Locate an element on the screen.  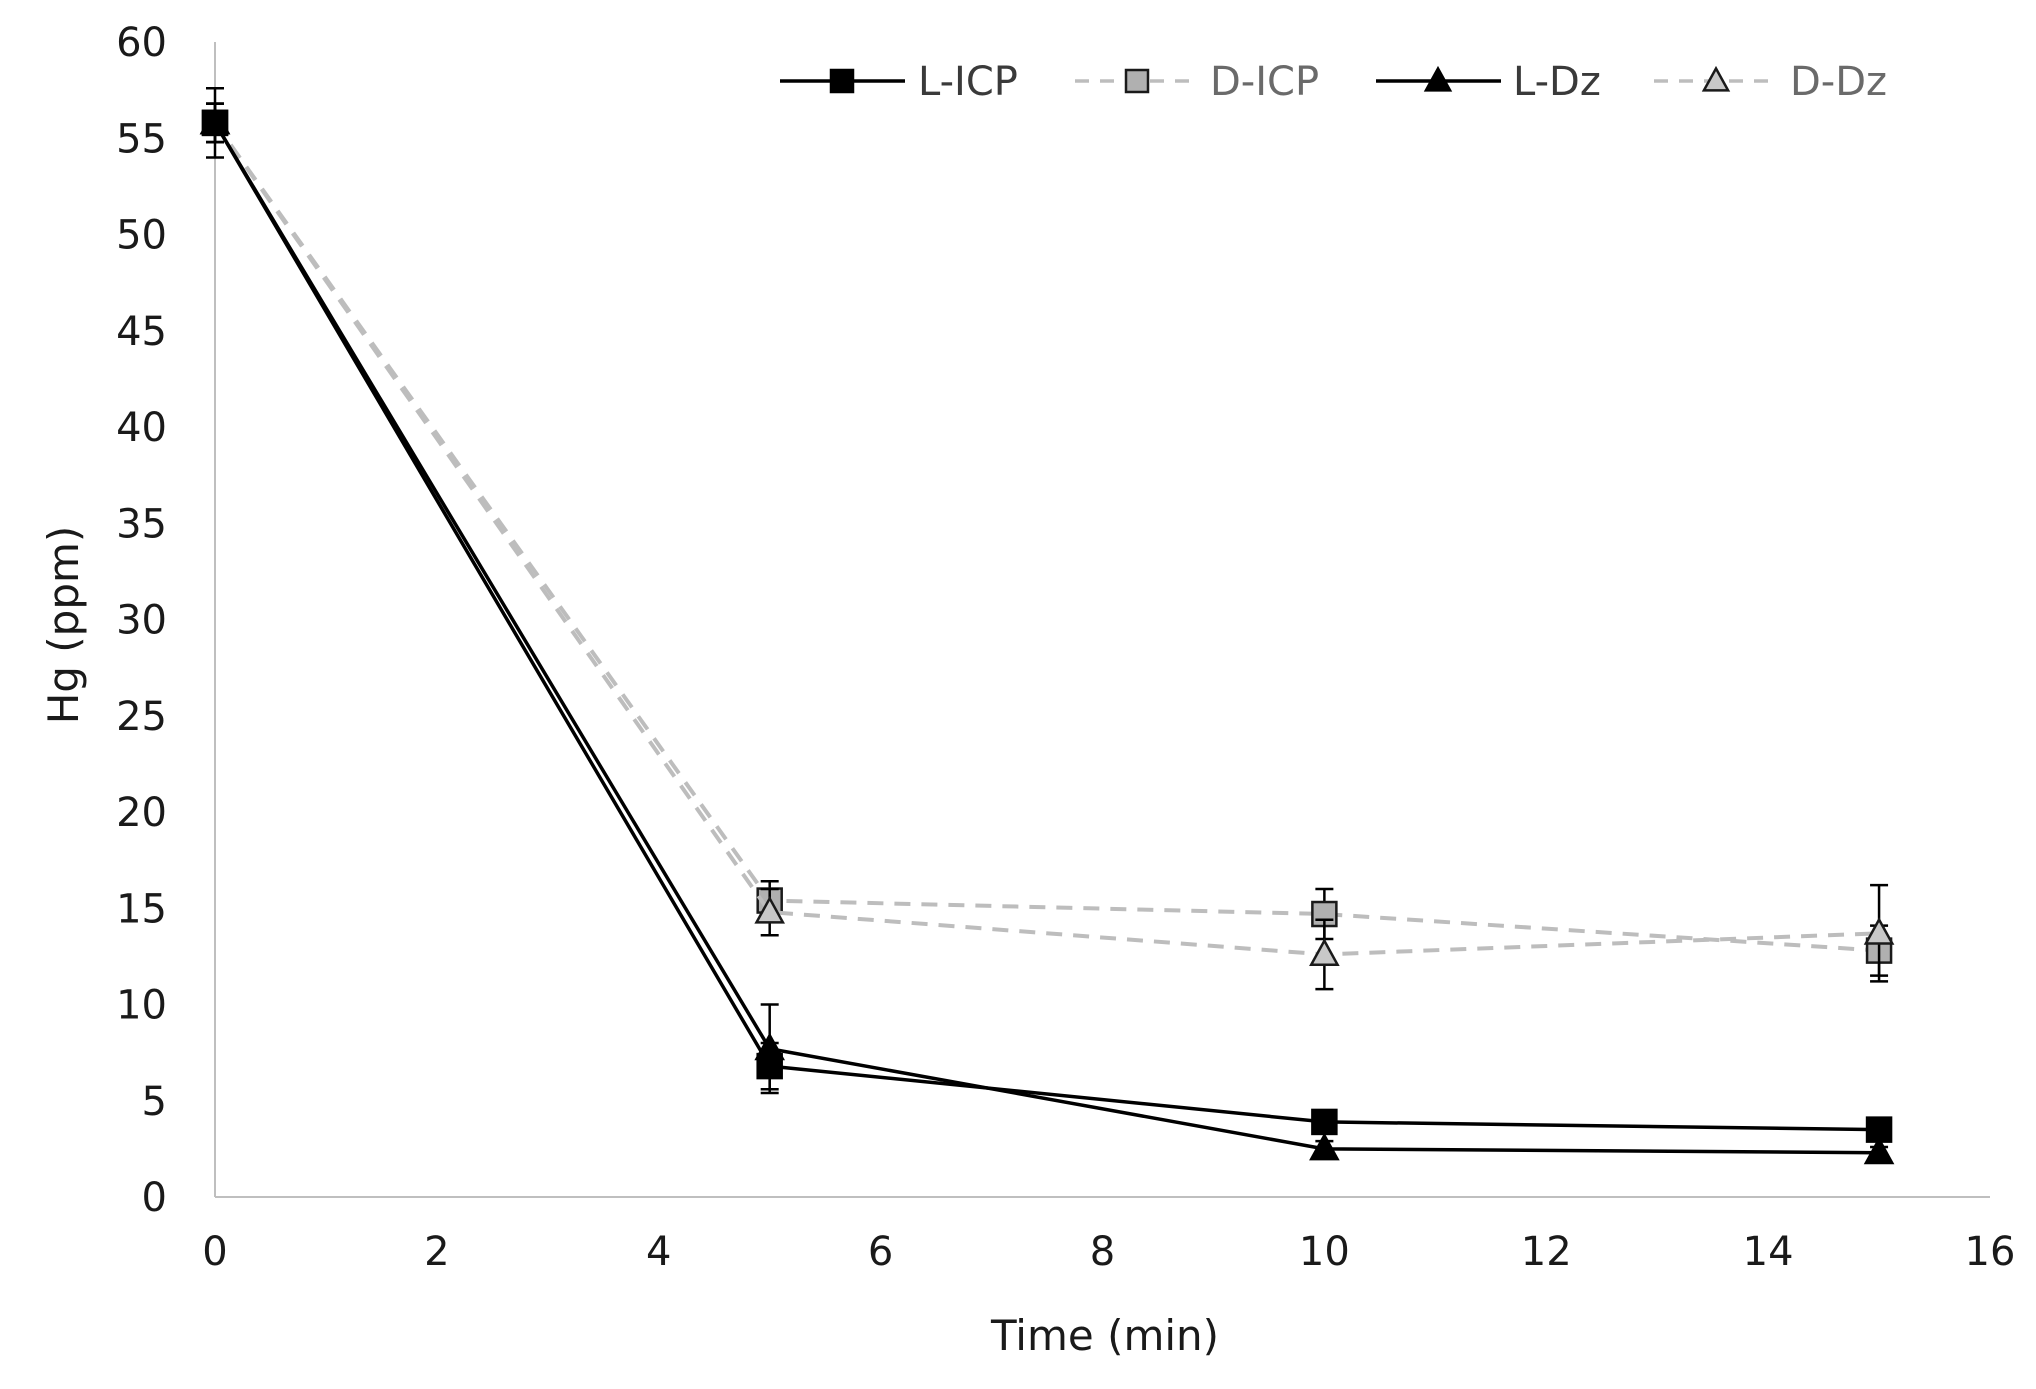
legend-label-d-icp: D-ICP is located at coordinates (1264, 82).